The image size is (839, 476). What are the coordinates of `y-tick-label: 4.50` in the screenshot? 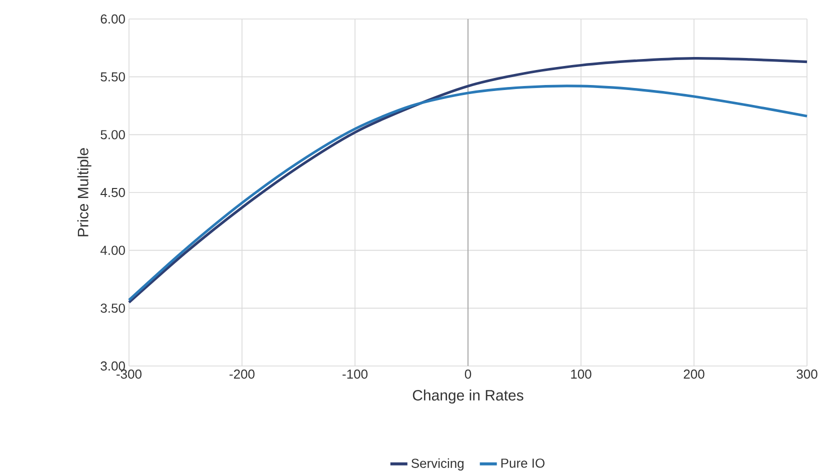 It's located at (112, 193).